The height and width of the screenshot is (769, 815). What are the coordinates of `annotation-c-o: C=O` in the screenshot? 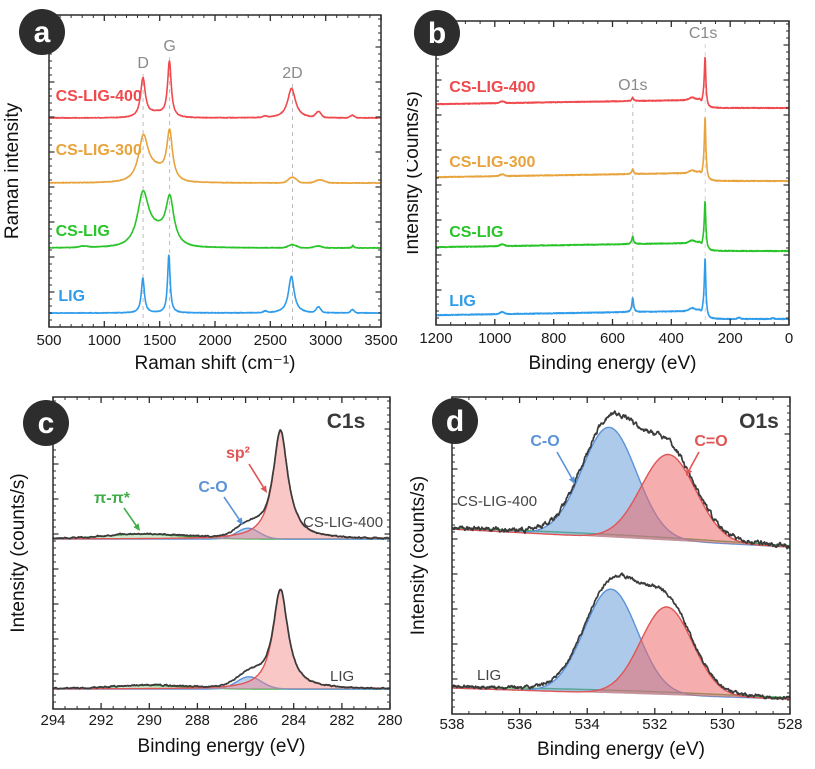 It's located at (710, 441).